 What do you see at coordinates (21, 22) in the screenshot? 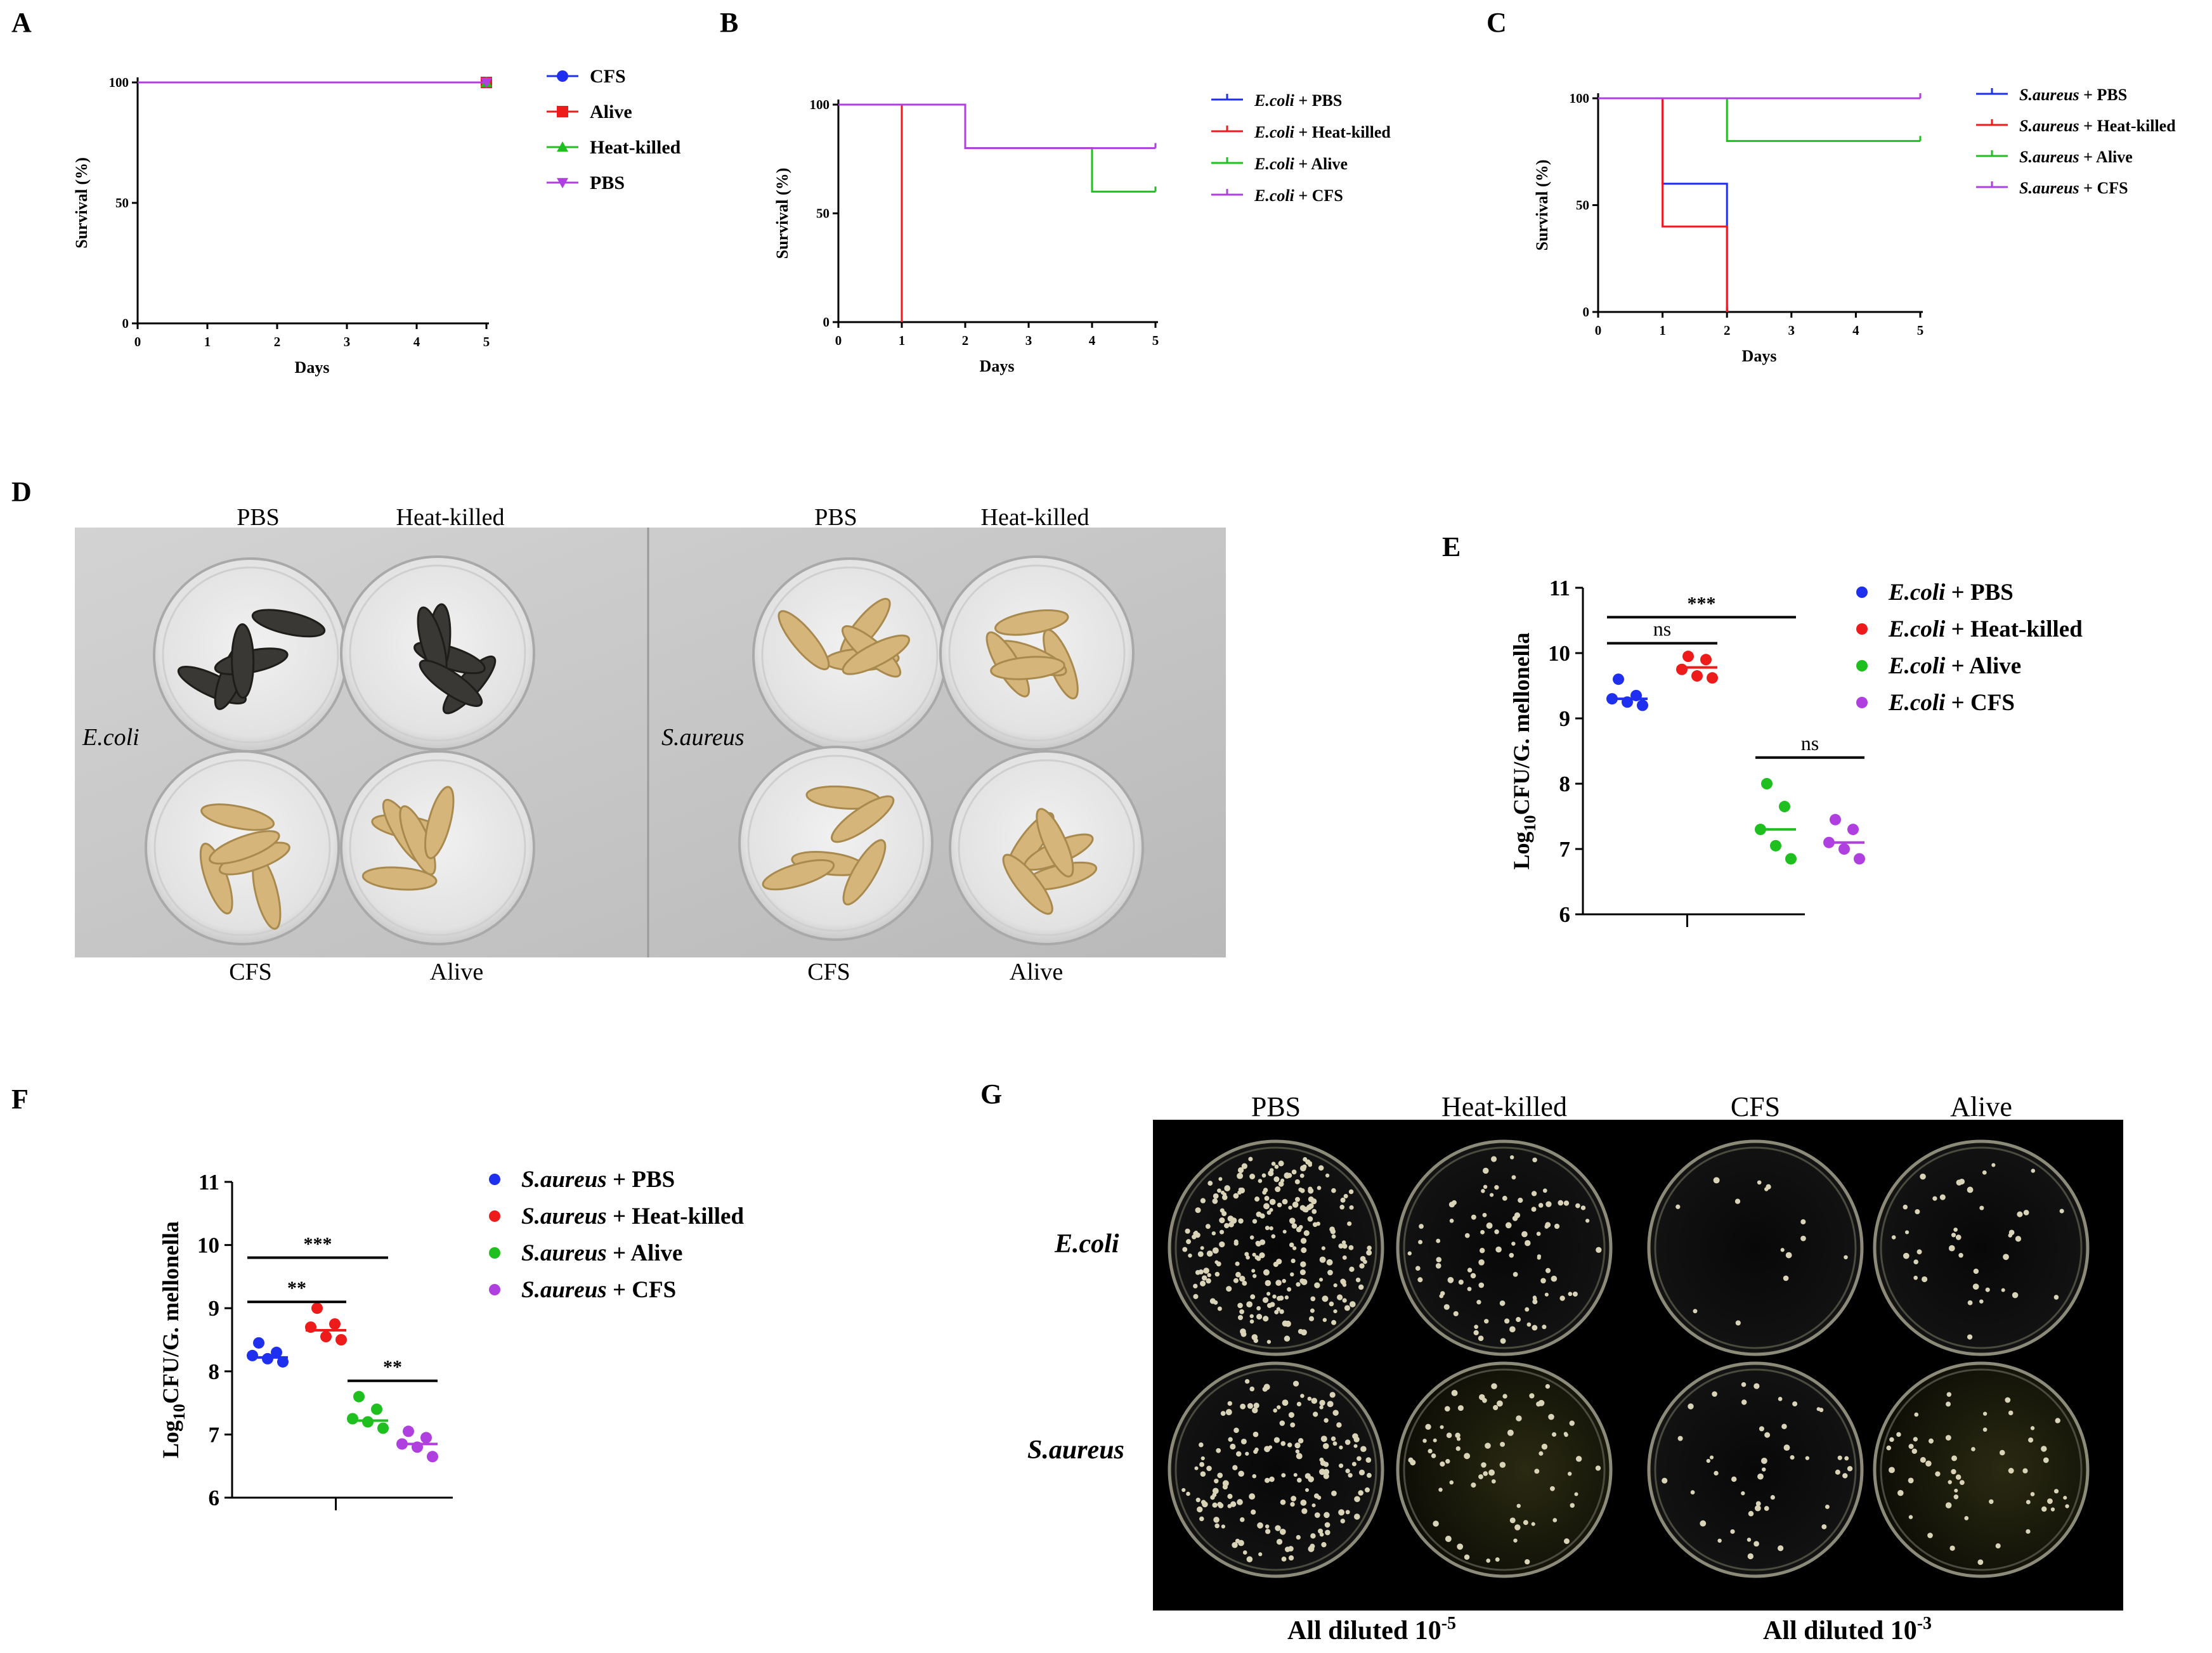
I see `panel-label-a: A` at bounding box center [21, 22].